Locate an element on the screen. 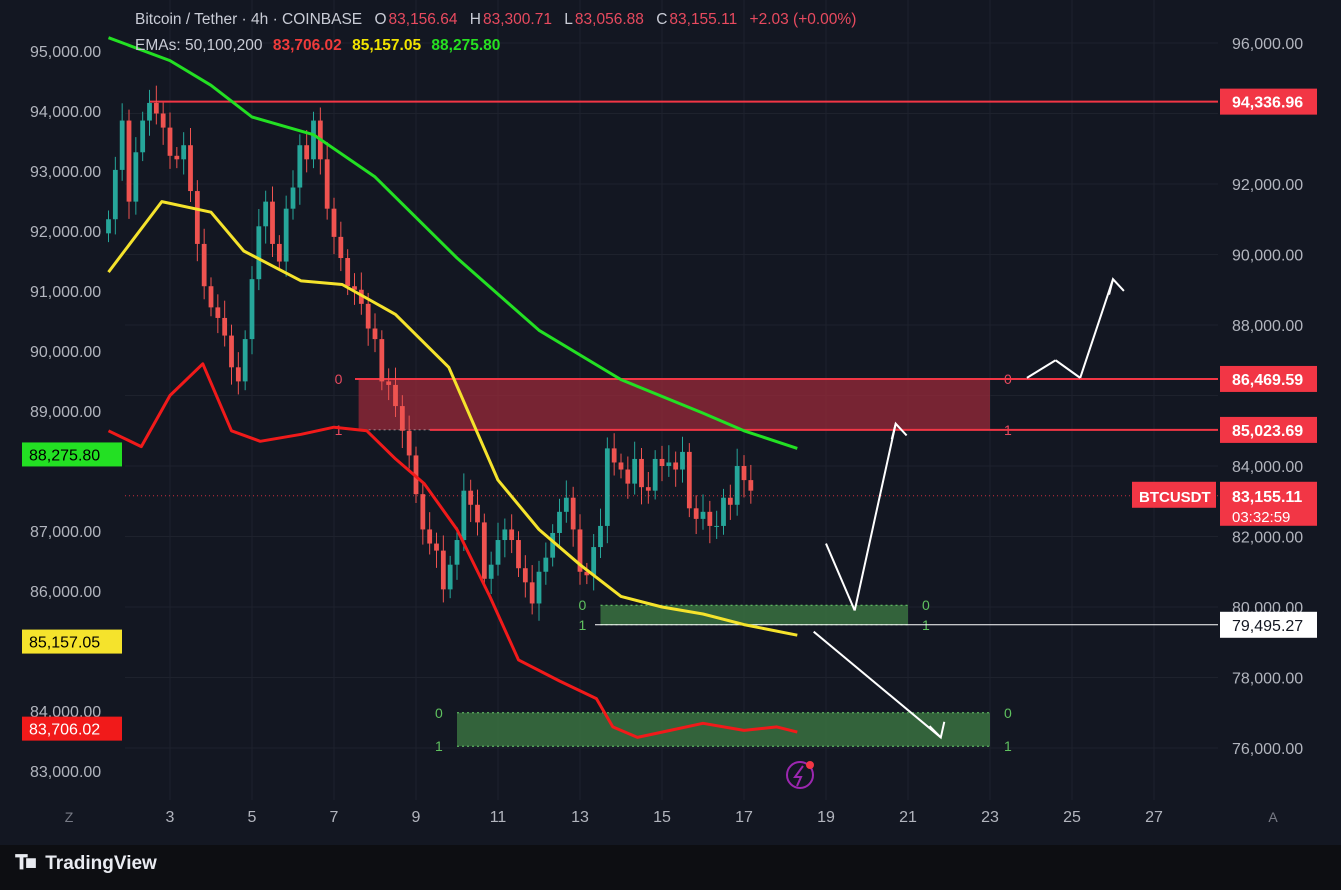  auto-scale-toggle-icon: A is located at coordinates (1273, 817).